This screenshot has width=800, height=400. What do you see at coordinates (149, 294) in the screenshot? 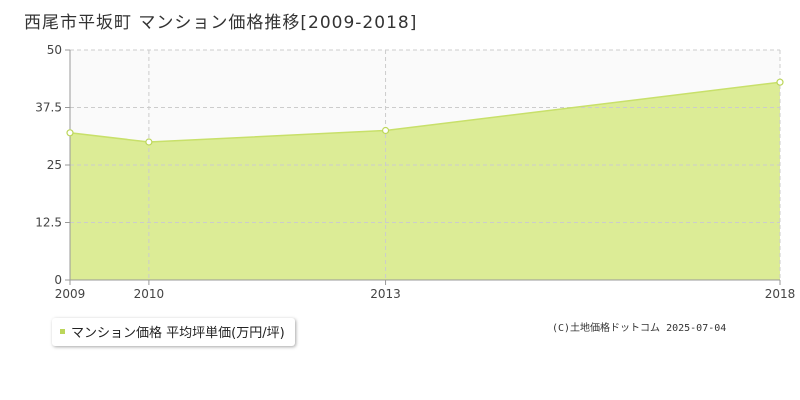
I see `x-tick-label-1: 2010` at bounding box center [149, 294].